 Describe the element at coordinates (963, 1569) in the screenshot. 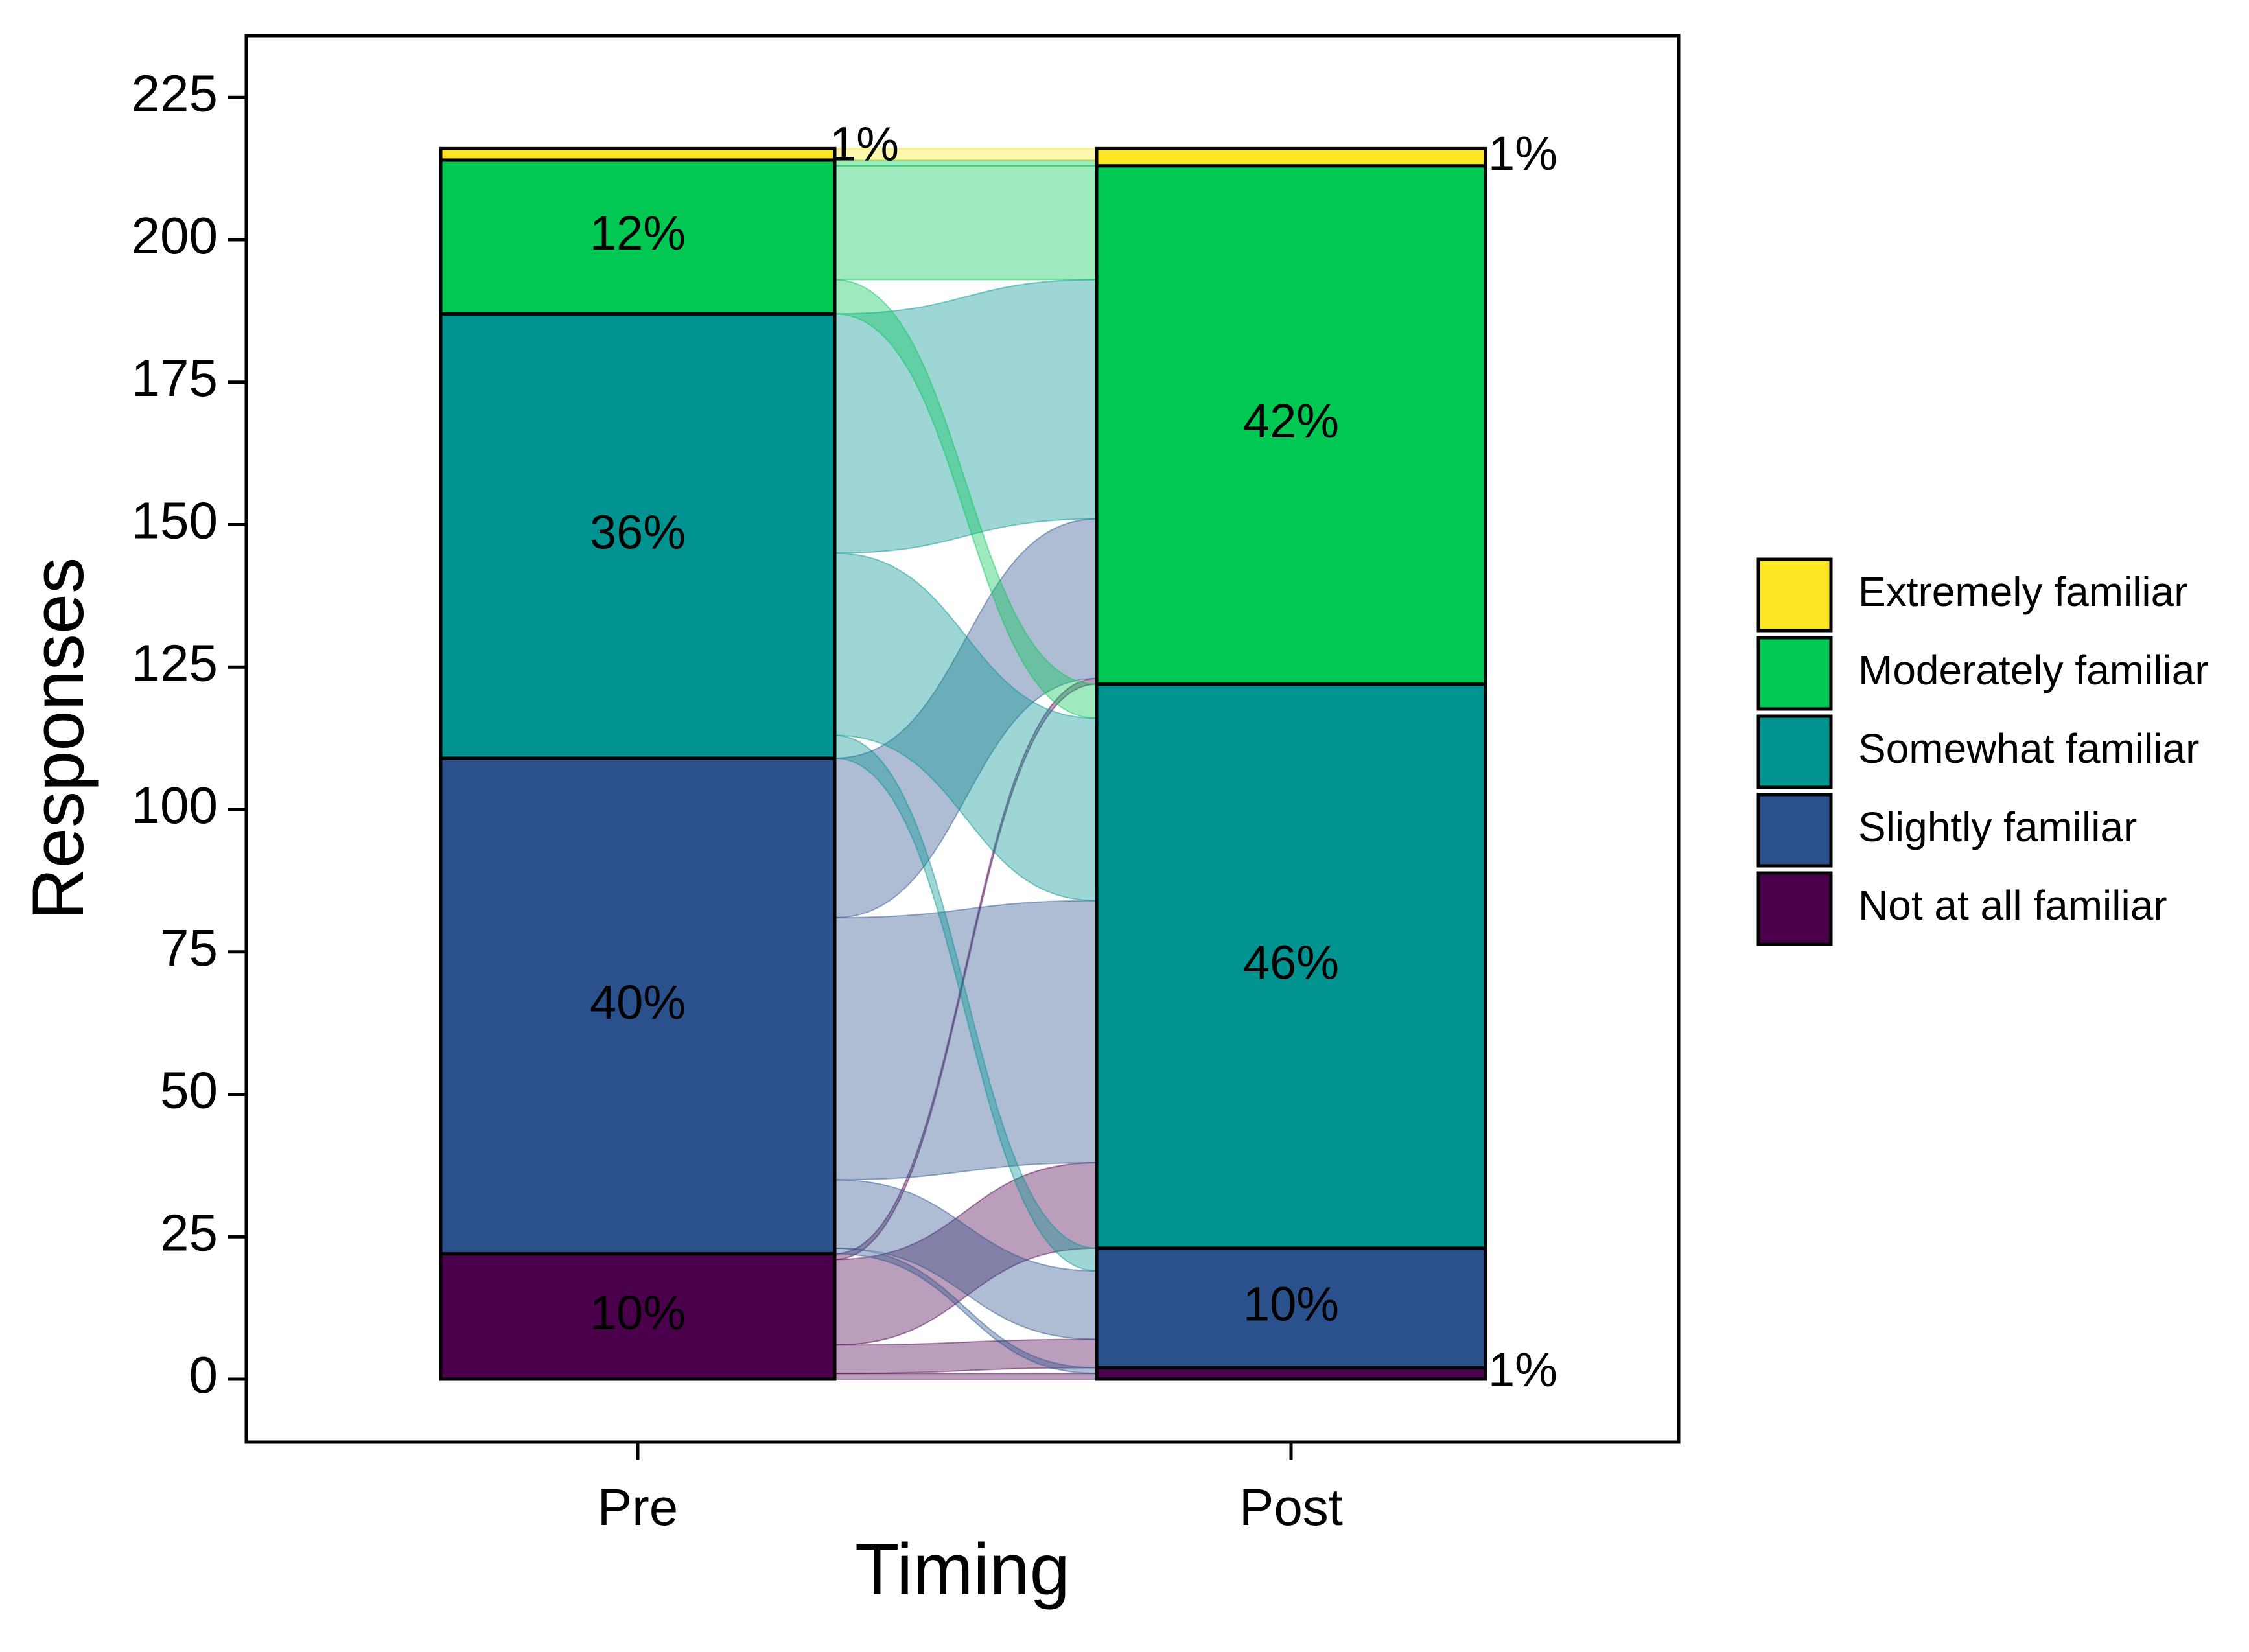

I see `x-axis-title: Timing` at that location.